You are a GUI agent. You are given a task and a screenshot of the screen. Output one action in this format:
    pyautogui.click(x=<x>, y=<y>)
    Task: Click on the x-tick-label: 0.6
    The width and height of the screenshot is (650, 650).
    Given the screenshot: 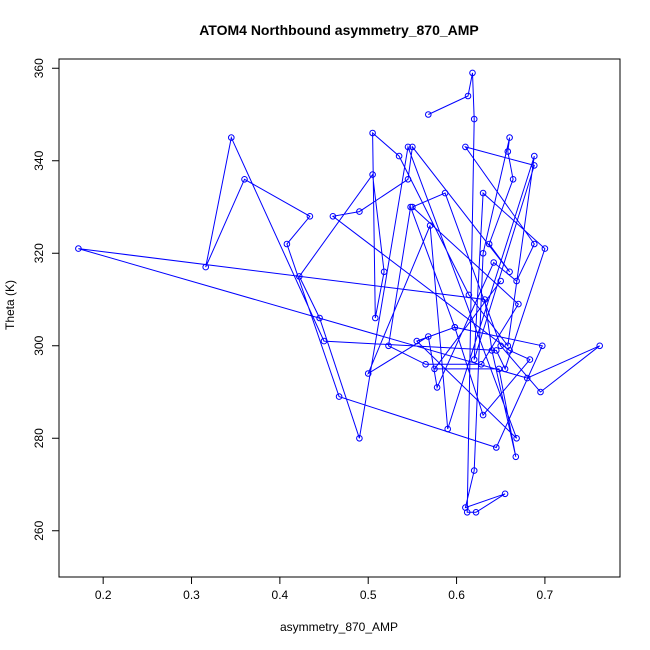 What is the action you would take?
    pyautogui.click(x=456, y=595)
    